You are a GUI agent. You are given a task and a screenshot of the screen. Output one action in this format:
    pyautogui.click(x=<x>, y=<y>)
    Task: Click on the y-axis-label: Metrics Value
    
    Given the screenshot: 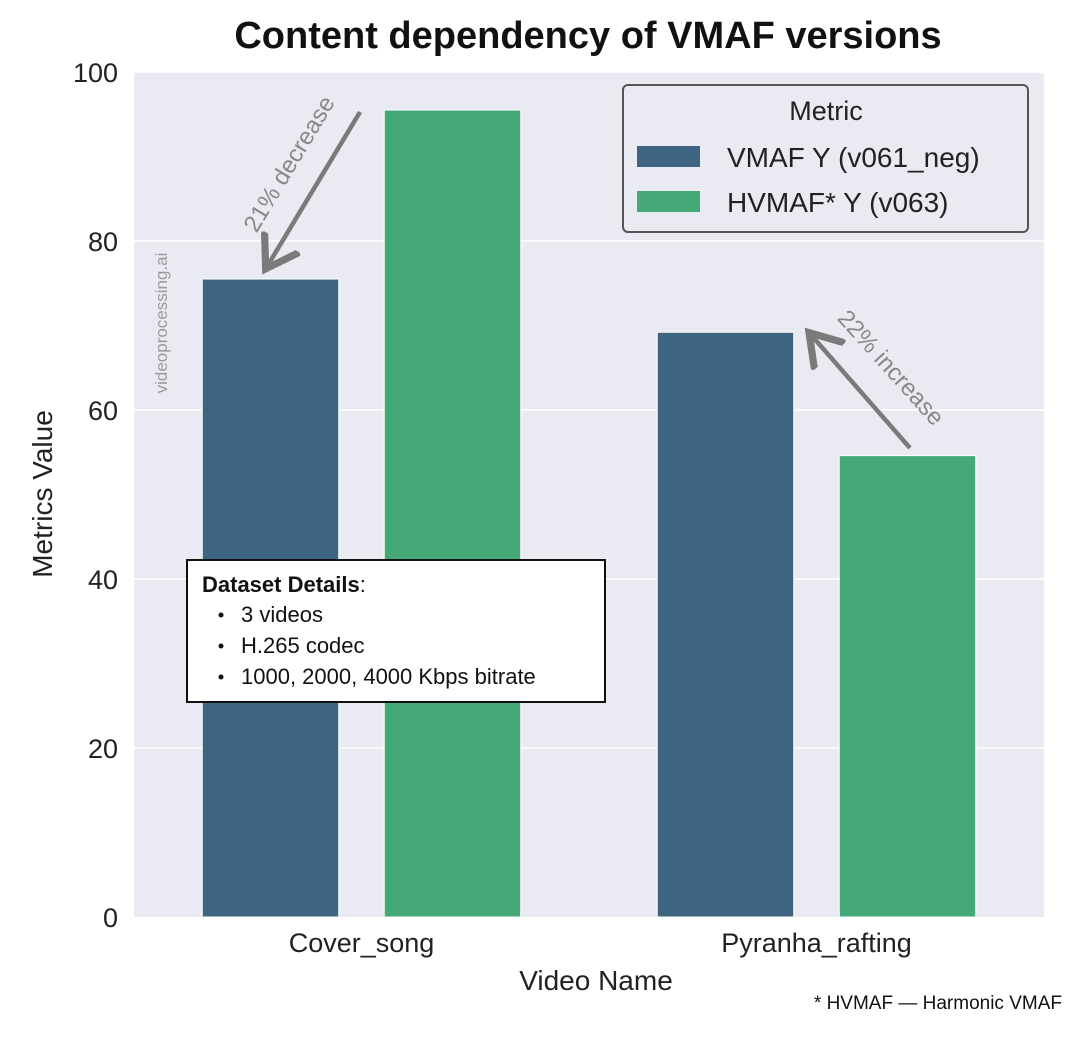 What is the action you would take?
    pyautogui.click(x=42, y=494)
    